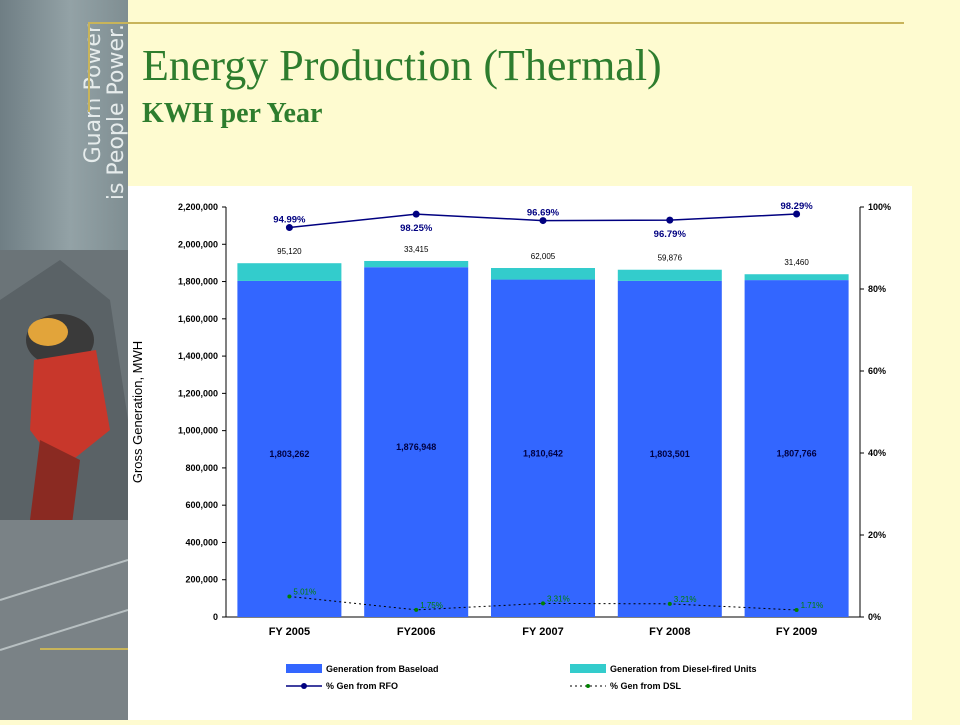 Image resolution: width=960 pixels, height=725 pixels. What do you see at coordinates (198, 282) in the screenshot?
I see `y-tick-label: 1,800,000` at bounding box center [198, 282].